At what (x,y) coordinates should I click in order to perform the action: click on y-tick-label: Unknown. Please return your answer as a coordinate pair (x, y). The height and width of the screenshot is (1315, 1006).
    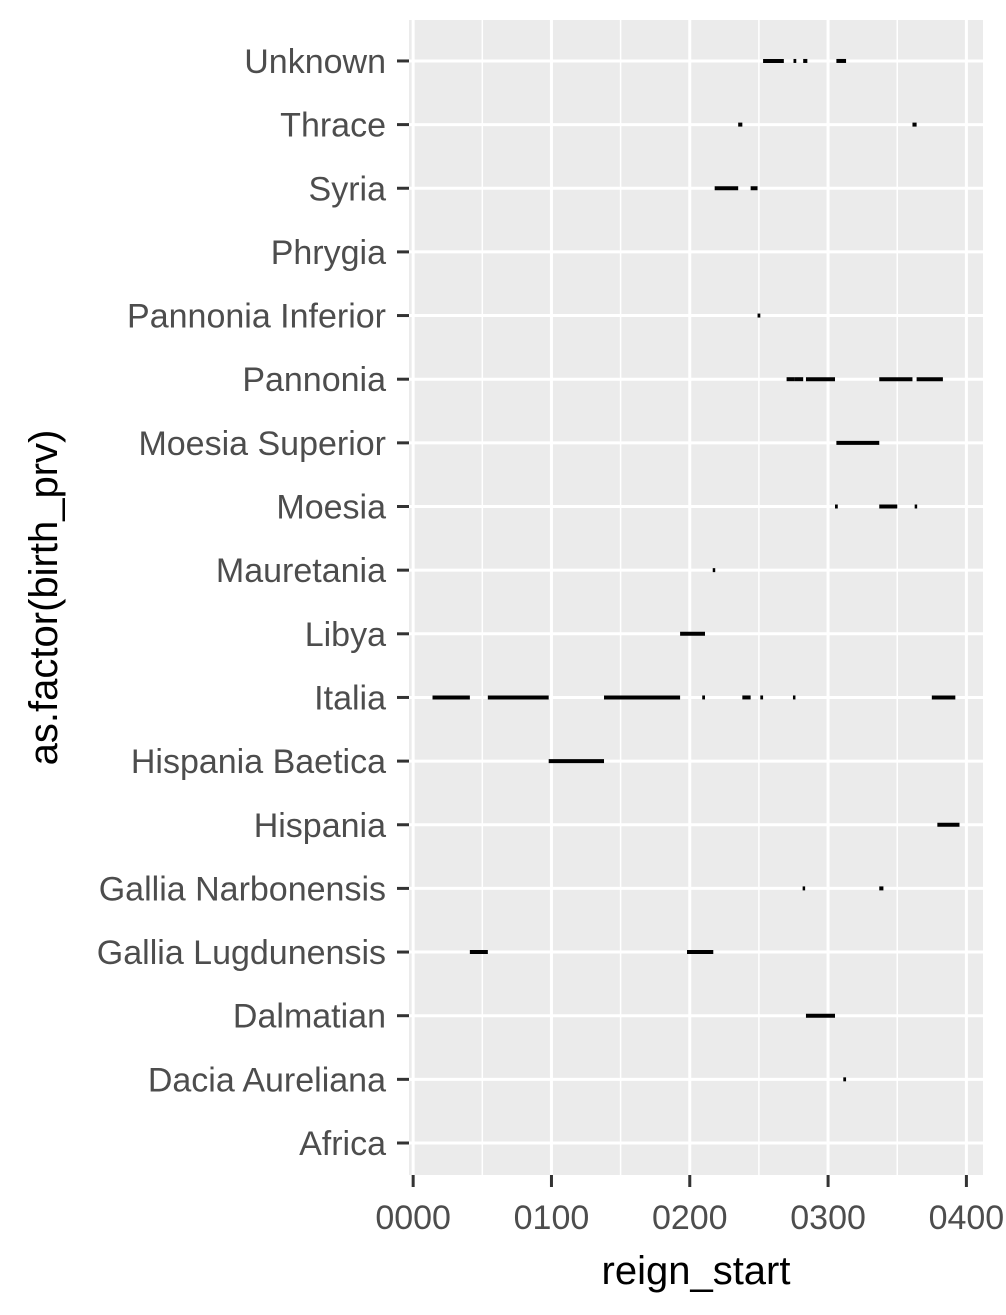
    Looking at the image, I should click on (315, 62).